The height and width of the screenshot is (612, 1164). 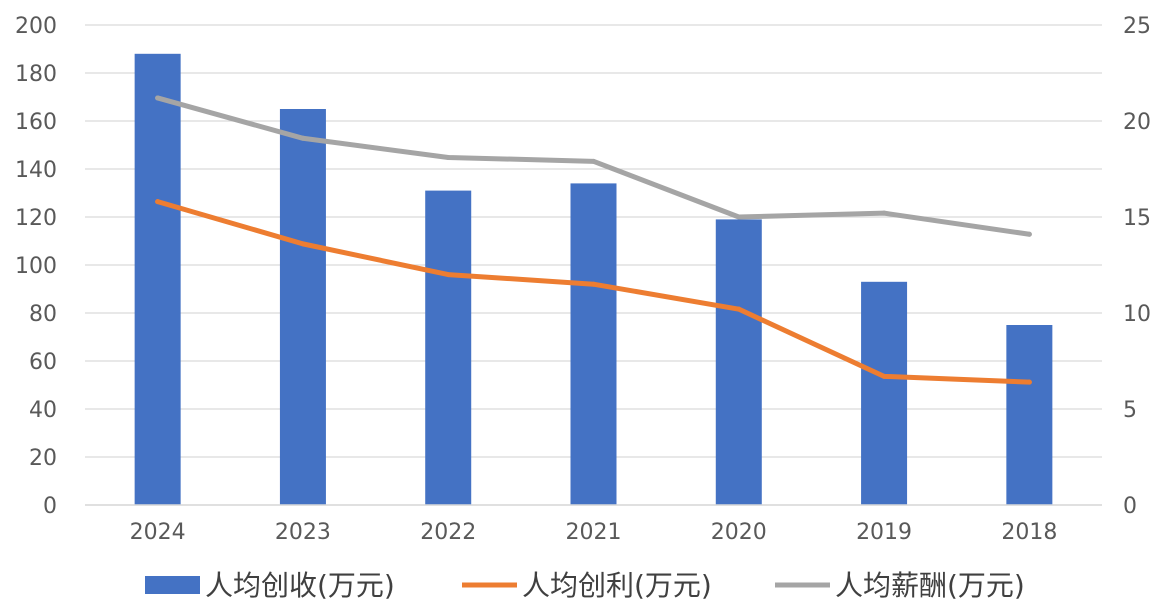 I want to click on legend-label: 人均薪酬(万元), so click(x=930, y=585).